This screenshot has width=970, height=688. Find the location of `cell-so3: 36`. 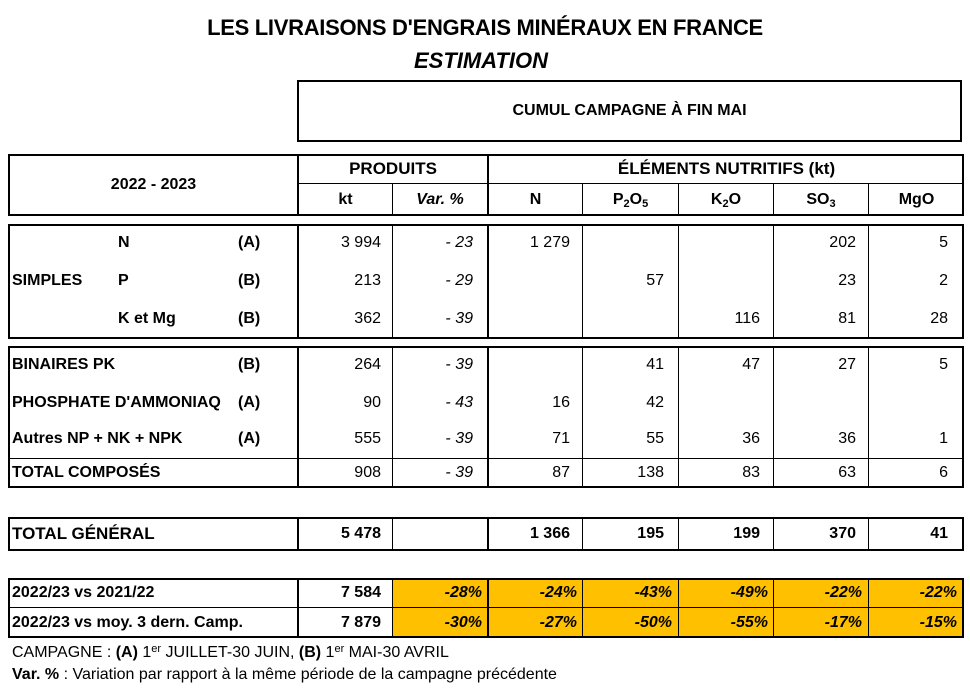

cell-so3: 36 is located at coordinates (847, 438).